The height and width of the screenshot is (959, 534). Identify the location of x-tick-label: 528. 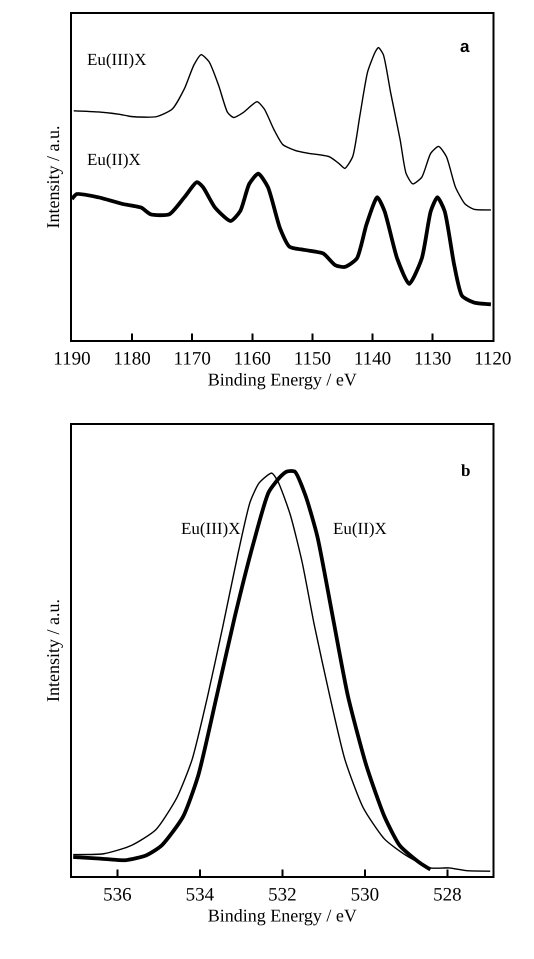
(447, 895).